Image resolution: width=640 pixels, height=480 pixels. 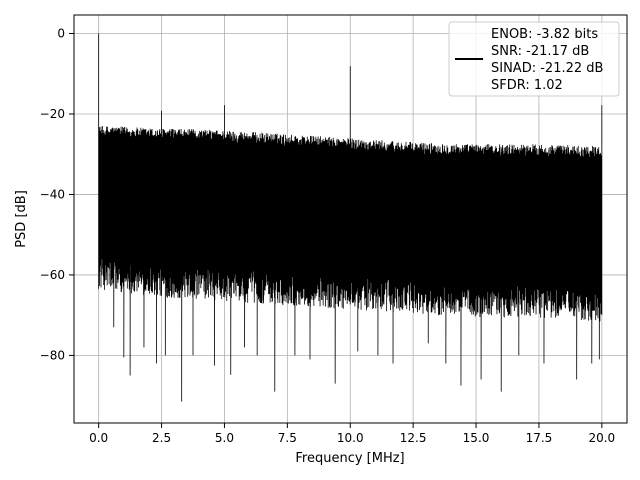 I want to click on y-tick-label-0: 0, so click(x=61, y=34).